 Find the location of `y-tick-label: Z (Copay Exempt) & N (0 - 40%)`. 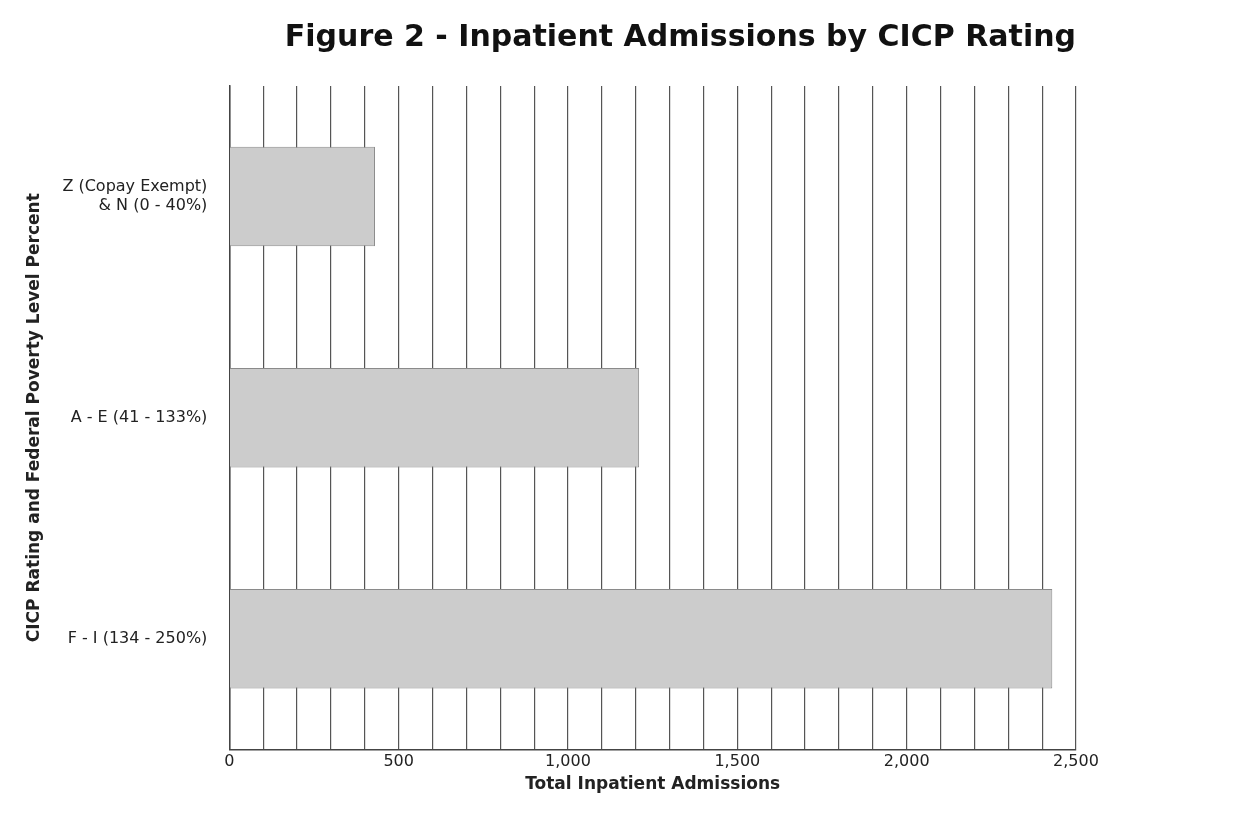

y-tick-label: Z (Copay Exempt) & N (0 - 40%) is located at coordinates (135, 195).